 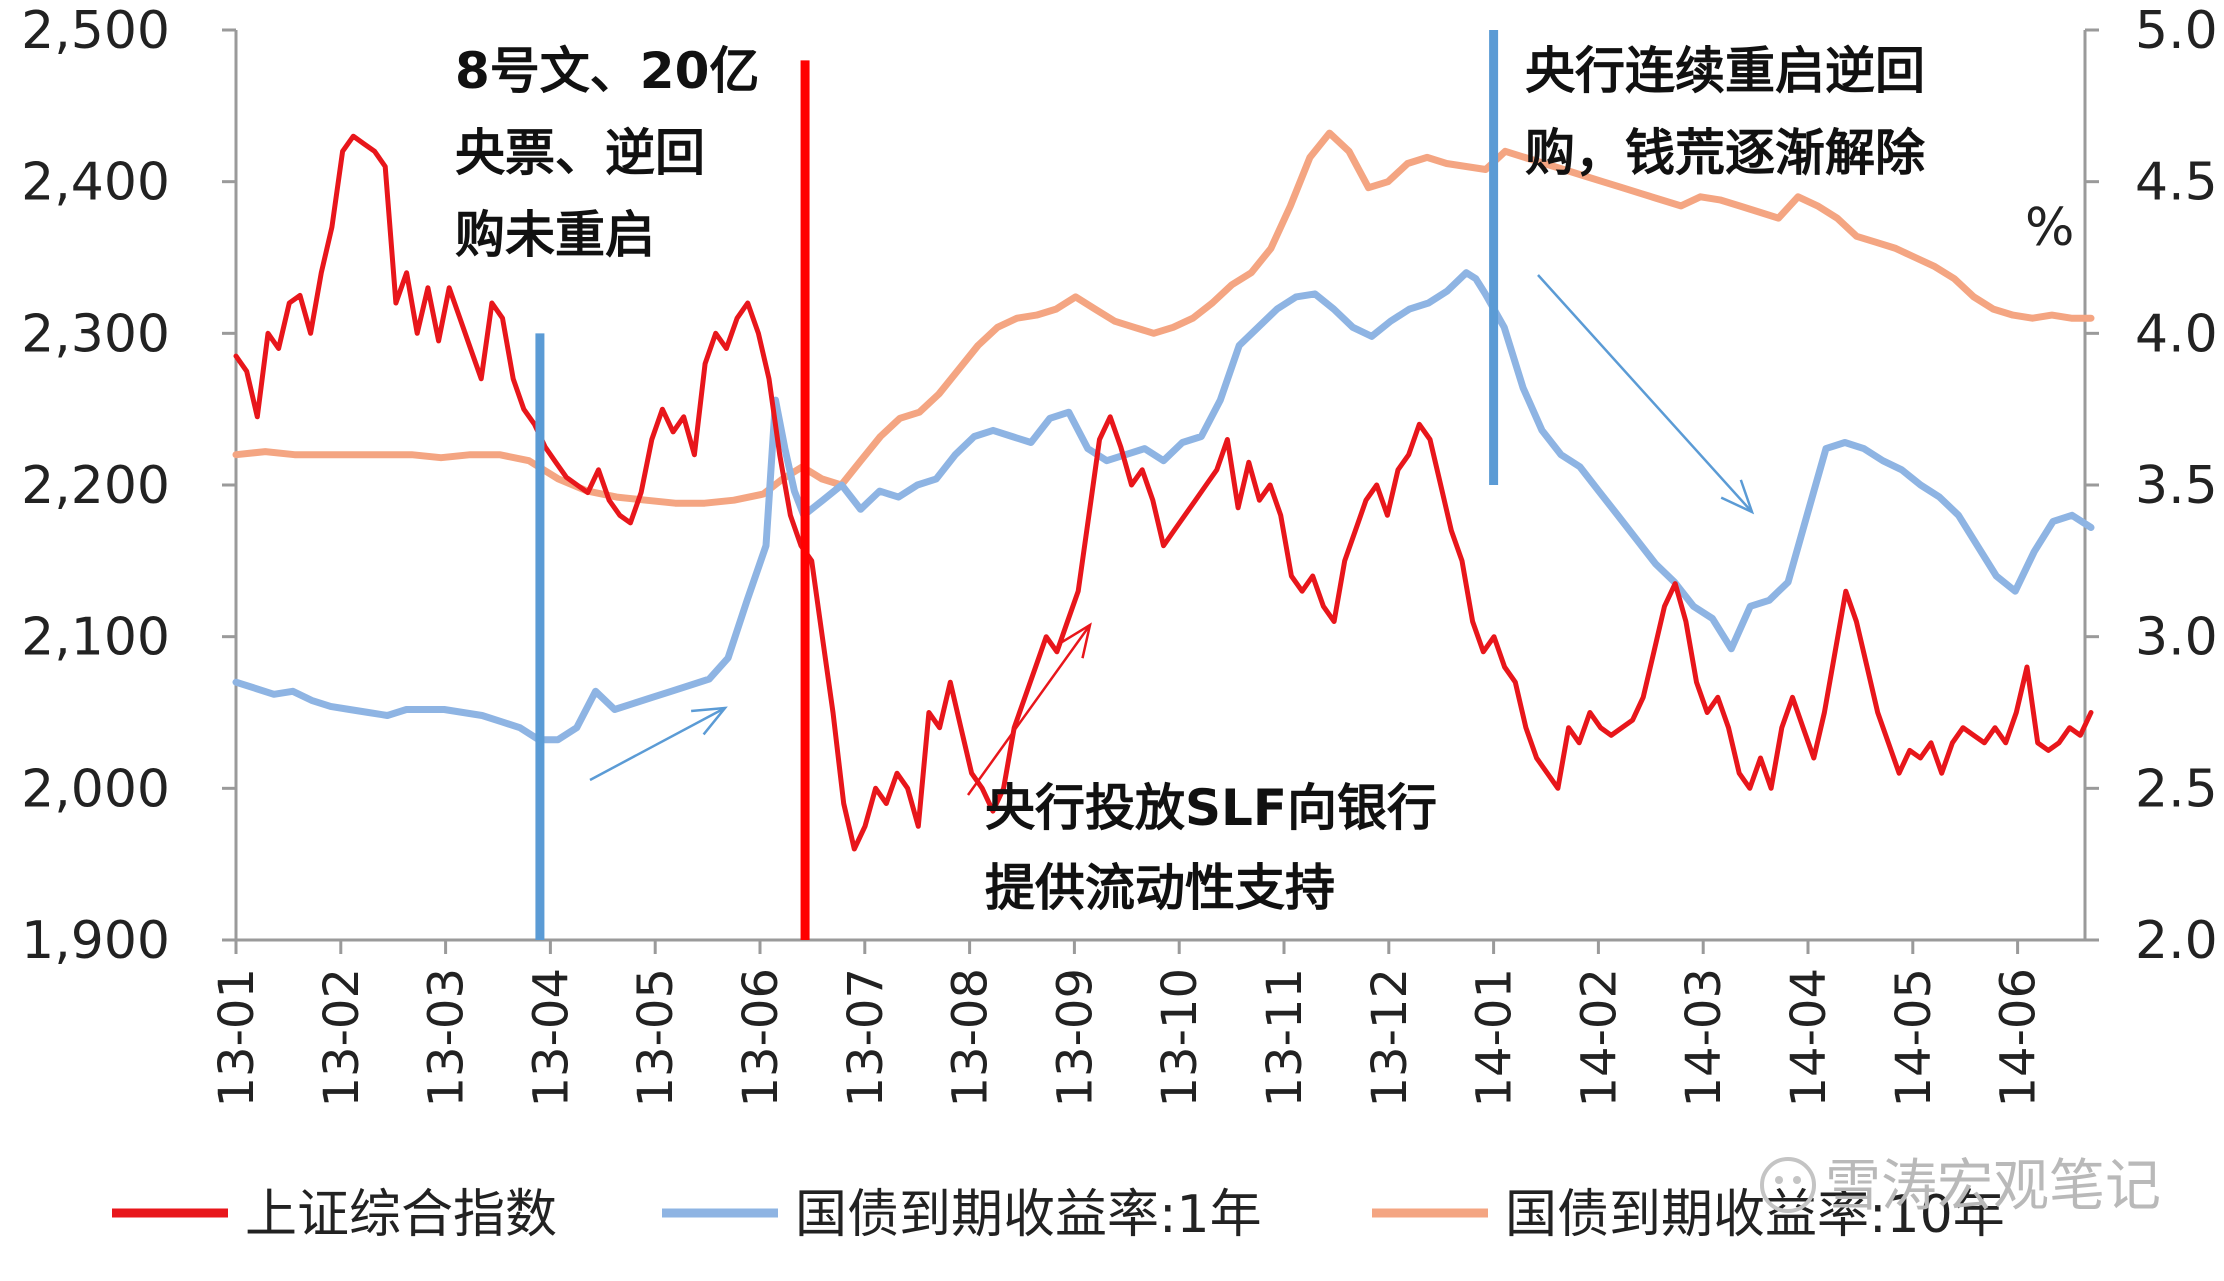 What do you see at coordinates (1809, 1037) in the screenshot?
I see `x-tick-label: 14-04` at bounding box center [1809, 1037].